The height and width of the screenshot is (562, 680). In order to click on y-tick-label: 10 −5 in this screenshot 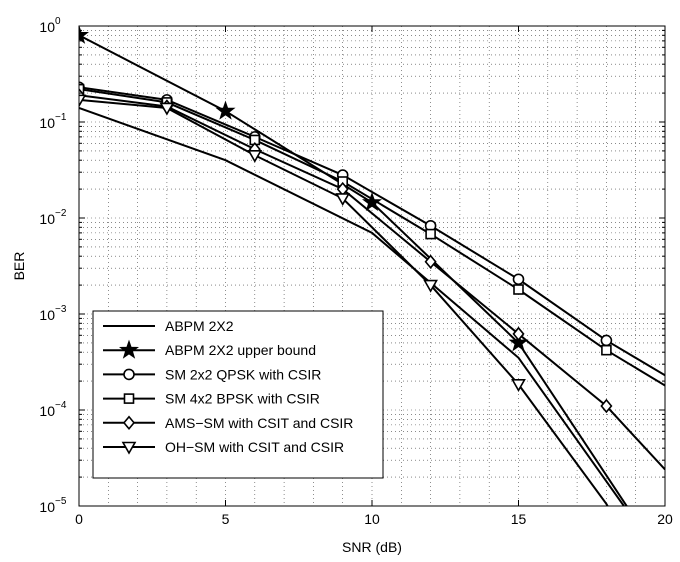, I will do `click(52, 505)`.